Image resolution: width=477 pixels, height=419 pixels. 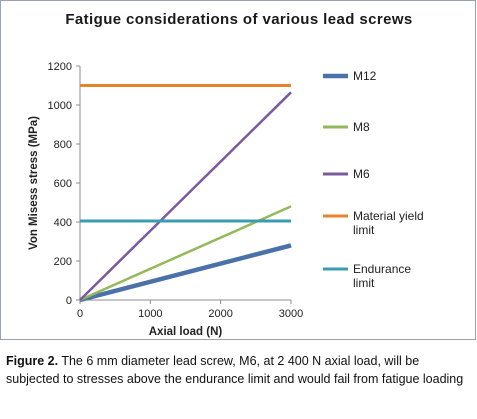 What do you see at coordinates (361, 174) in the screenshot?
I see `legend-label-3: M6` at bounding box center [361, 174].